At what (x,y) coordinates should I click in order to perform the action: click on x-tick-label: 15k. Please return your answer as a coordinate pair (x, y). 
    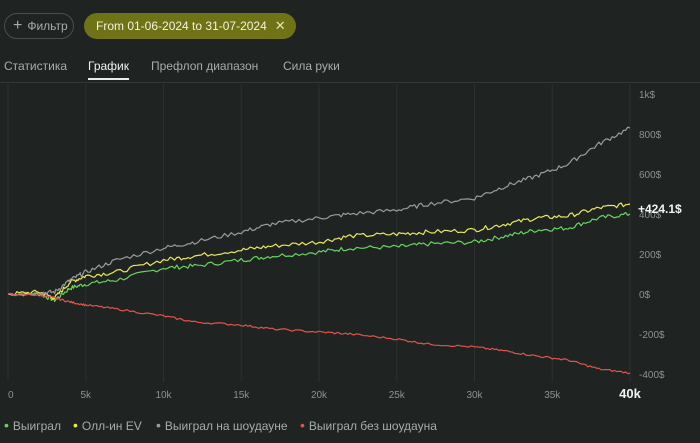
    Looking at the image, I should click on (241, 395).